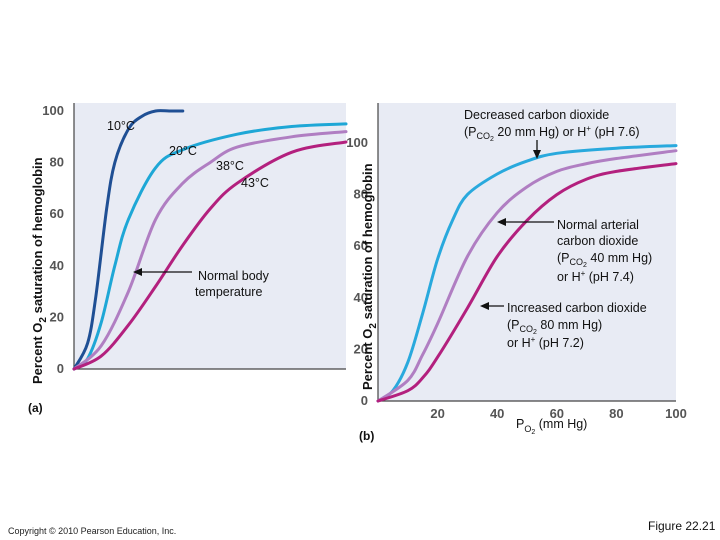 The width and height of the screenshot is (720, 540). I want to click on panel-a-curve-1-10-c, so click(128, 240).